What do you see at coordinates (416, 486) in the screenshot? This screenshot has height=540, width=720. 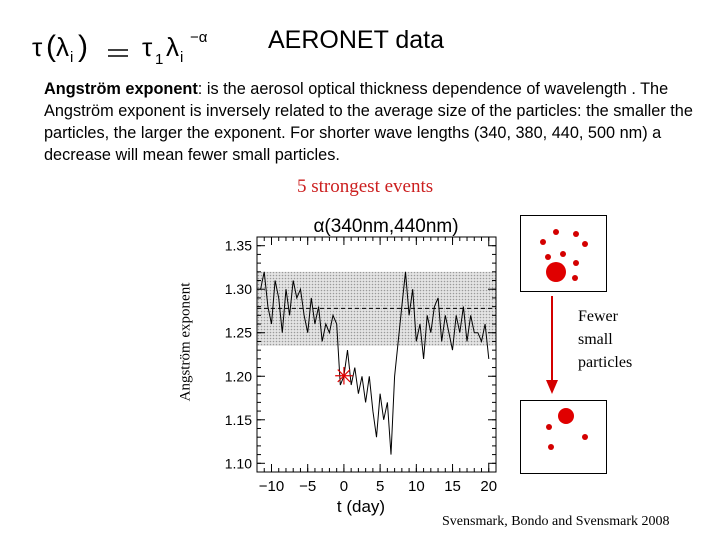 I see `x-tick-label: 10` at bounding box center [416, 486].